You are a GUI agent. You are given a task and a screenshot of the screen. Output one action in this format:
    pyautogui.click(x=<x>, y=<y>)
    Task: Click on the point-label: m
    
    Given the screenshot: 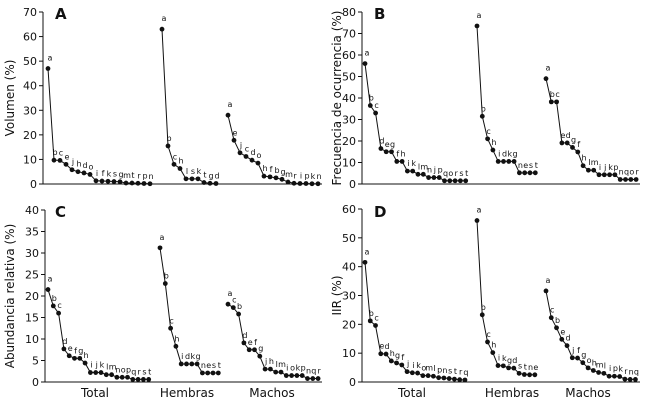 What is the action you would take?
    pyautogui.click(x=424, y=166)
    